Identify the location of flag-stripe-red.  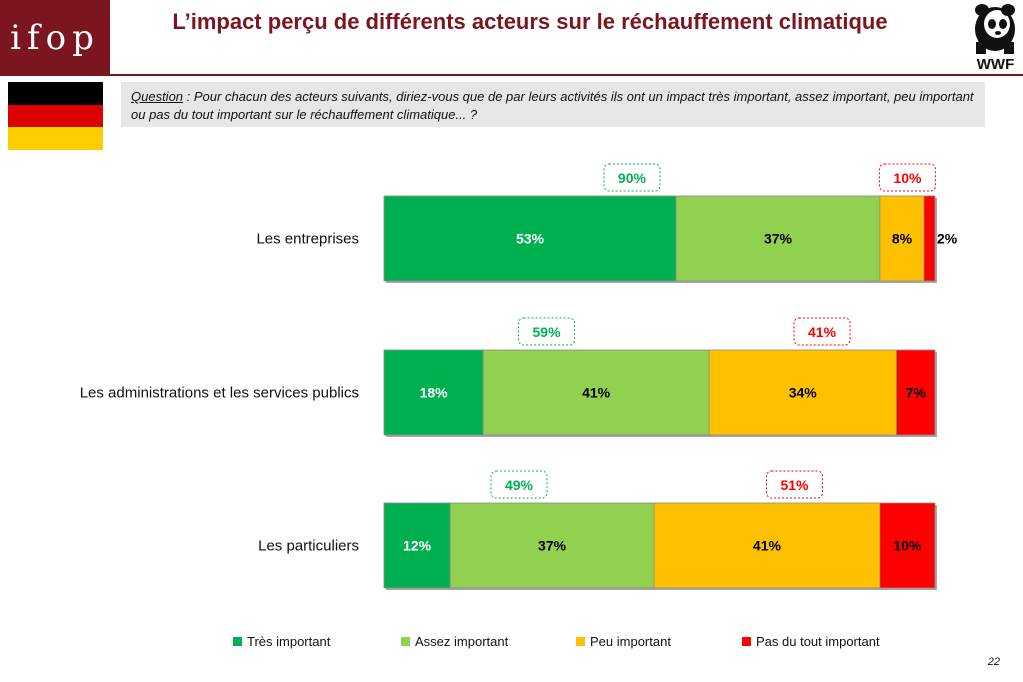
(55, 116).